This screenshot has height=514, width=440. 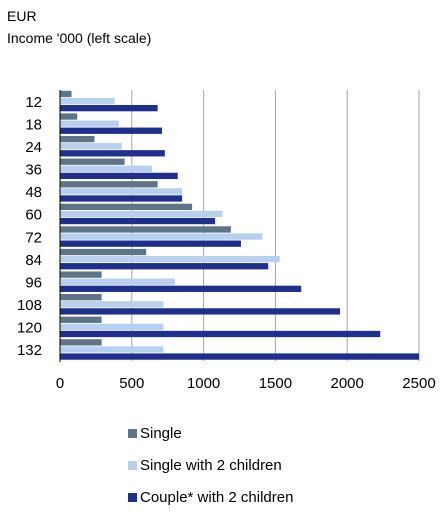 What do you see at coordinates (33, 237) in the screenshot?
I see `y-tick-label: 72` at bounding box center [33, 237].